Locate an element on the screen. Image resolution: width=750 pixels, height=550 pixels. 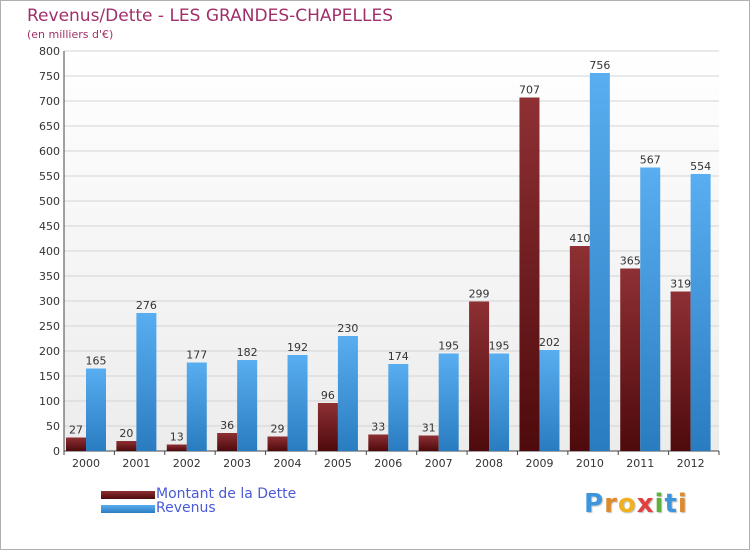
y-tick-label: 500 is located at coordinates (49, 201).